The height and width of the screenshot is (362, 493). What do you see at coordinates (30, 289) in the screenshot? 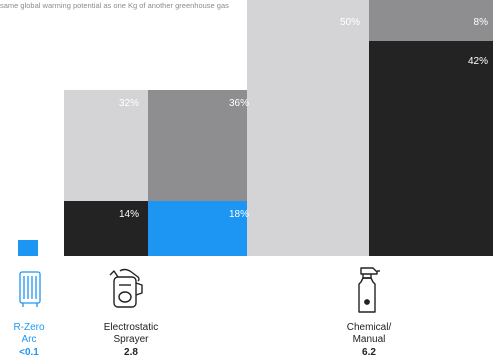
I see `air-purifier-icon` at bounding box center [30, 289].